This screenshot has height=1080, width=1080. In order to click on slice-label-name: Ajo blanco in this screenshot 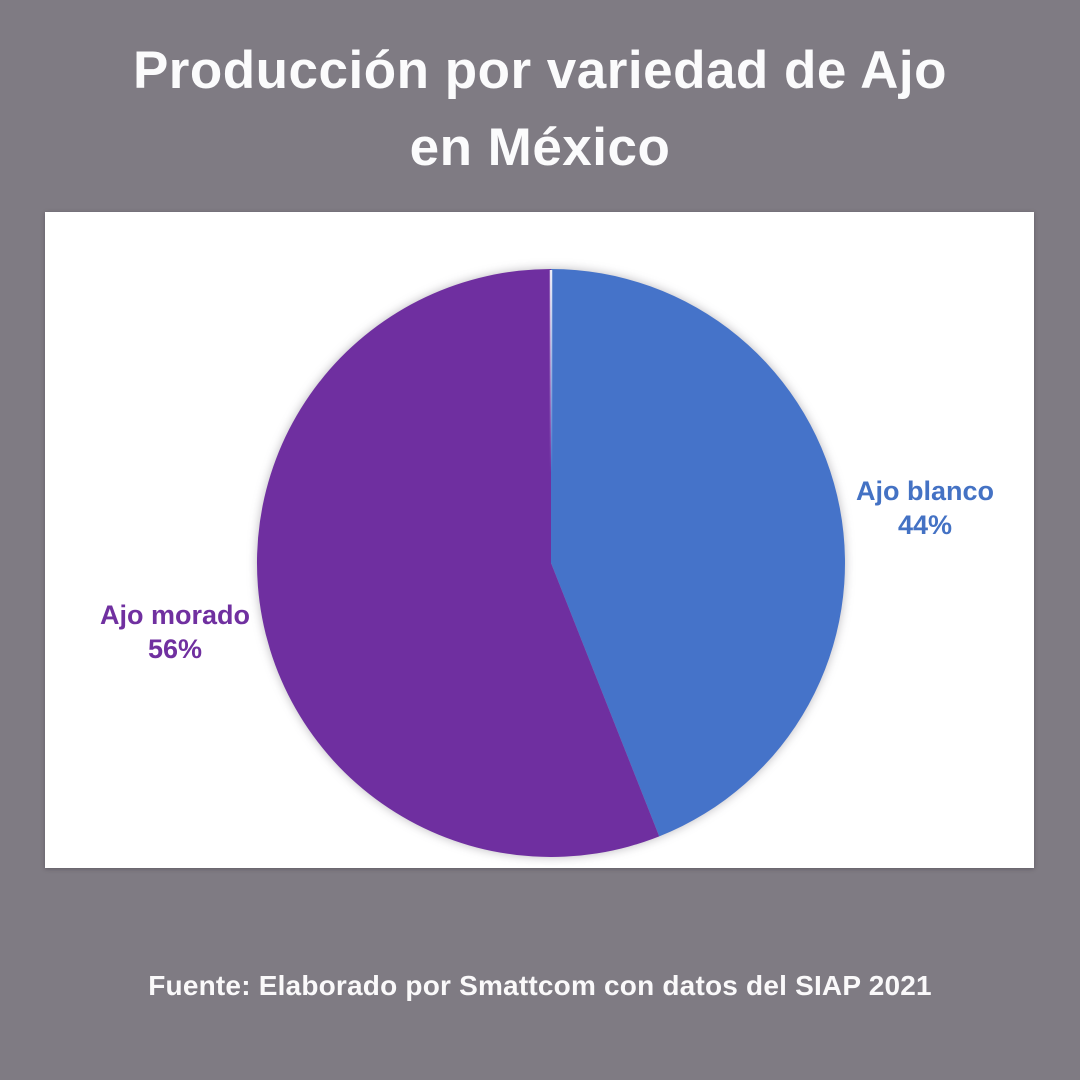, I will do `click(924, 491)`.